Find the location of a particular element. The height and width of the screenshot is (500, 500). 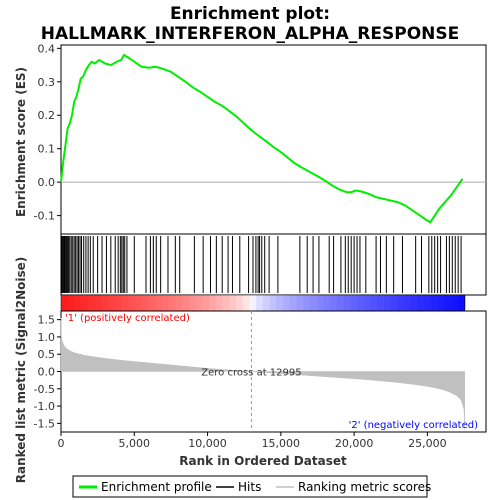

negative-correlated-label: '2' (negatively correlated) is located at coordinates (413, 425).